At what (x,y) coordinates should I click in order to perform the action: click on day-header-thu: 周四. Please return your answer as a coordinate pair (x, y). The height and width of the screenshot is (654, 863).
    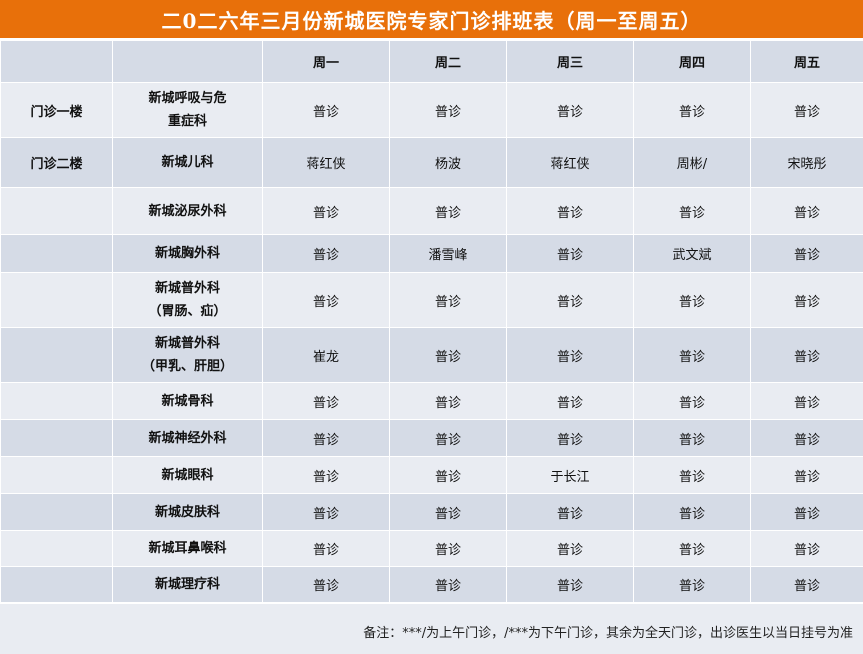
    Looking at the image, I should click on (692, 61).